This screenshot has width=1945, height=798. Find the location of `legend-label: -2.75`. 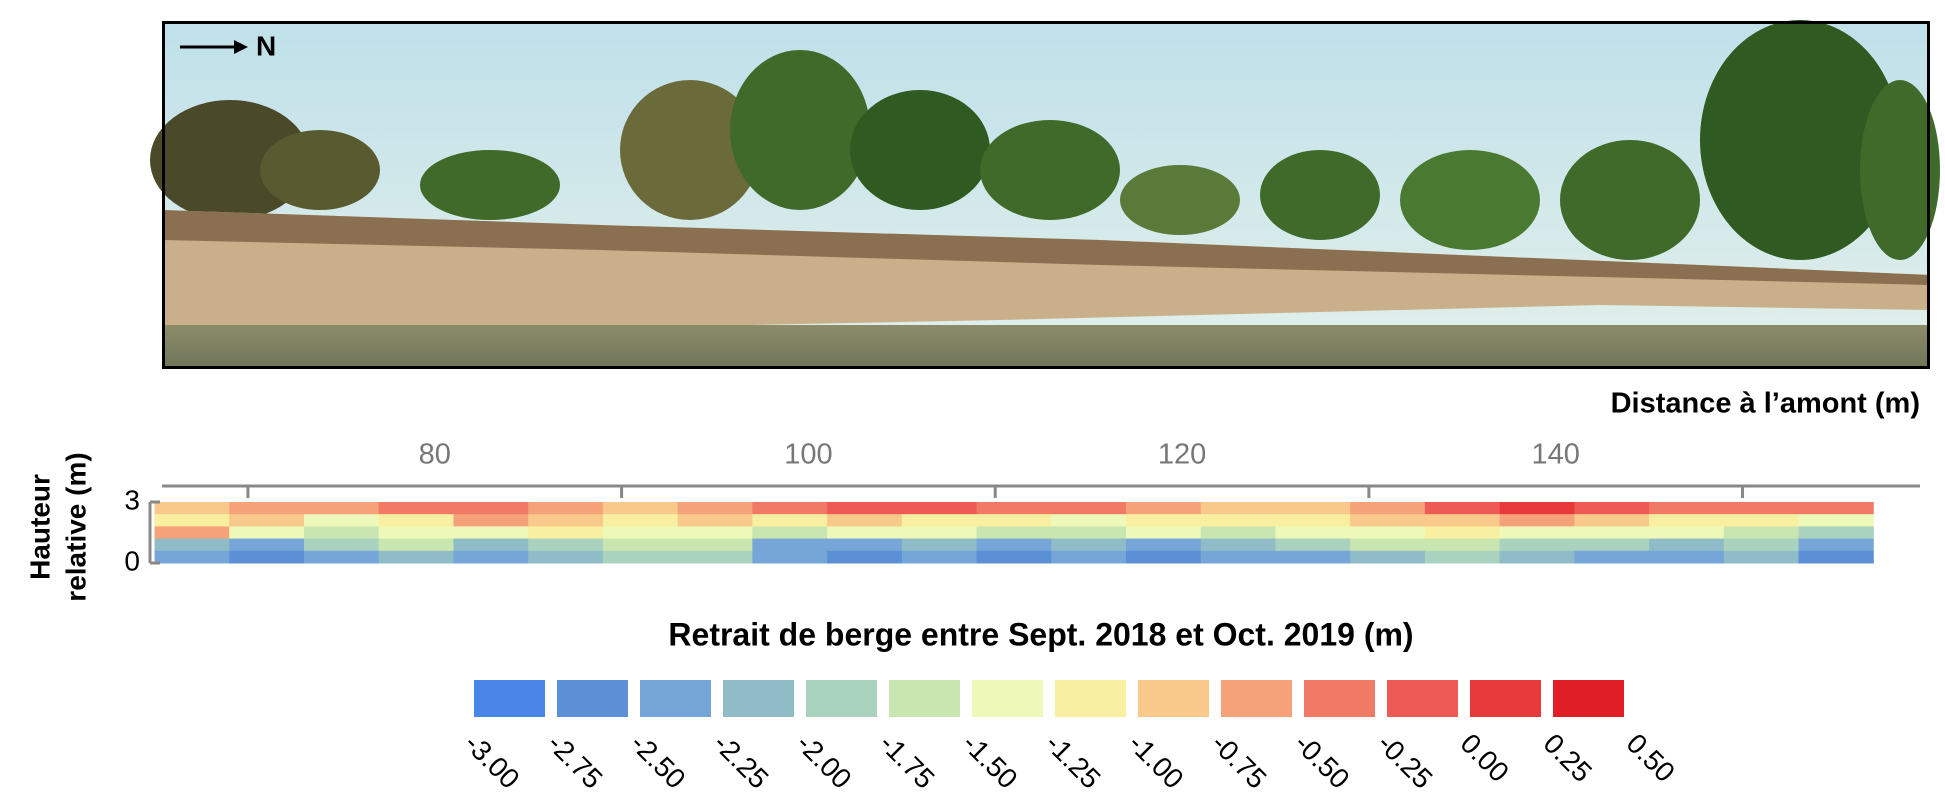

legend-label: -2.75 is located at coordinates (575, 761).